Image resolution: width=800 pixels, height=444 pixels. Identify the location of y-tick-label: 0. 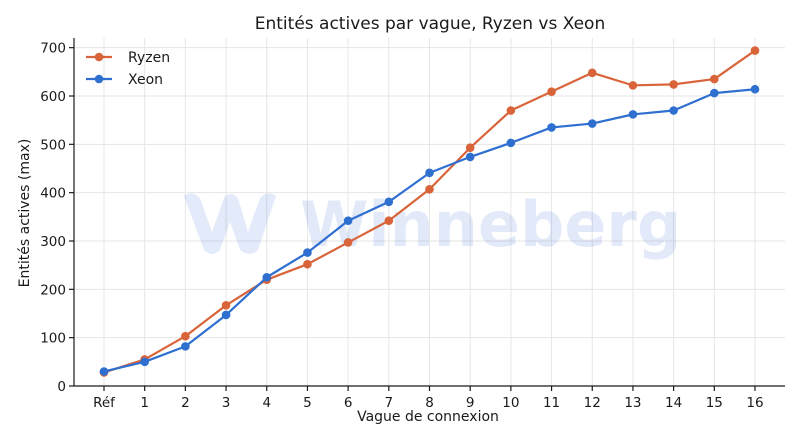
(61, 387).